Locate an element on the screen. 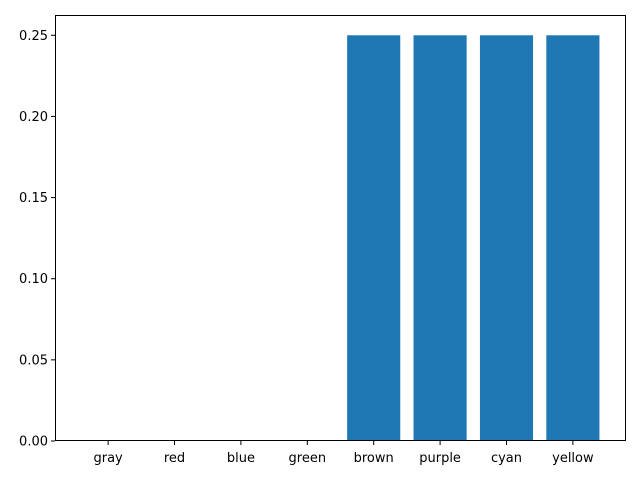 Image resolution: width=640 pixels, height=480 pixels. y-tick-label: 0.25 is located at coordinates (33, 36).